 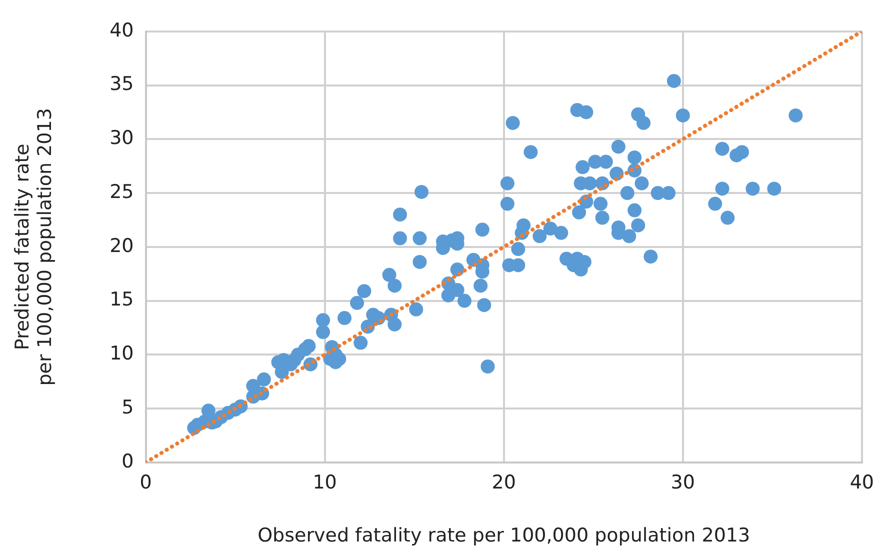 I want to click on y-tick-label: 40, so click(x=122, y=30).